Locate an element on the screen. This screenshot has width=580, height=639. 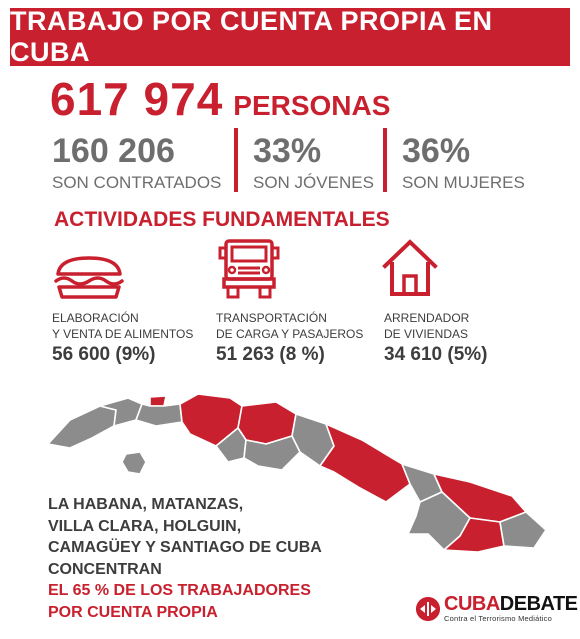
total-unit: PERSONAS is located at coordinates (312, 105).